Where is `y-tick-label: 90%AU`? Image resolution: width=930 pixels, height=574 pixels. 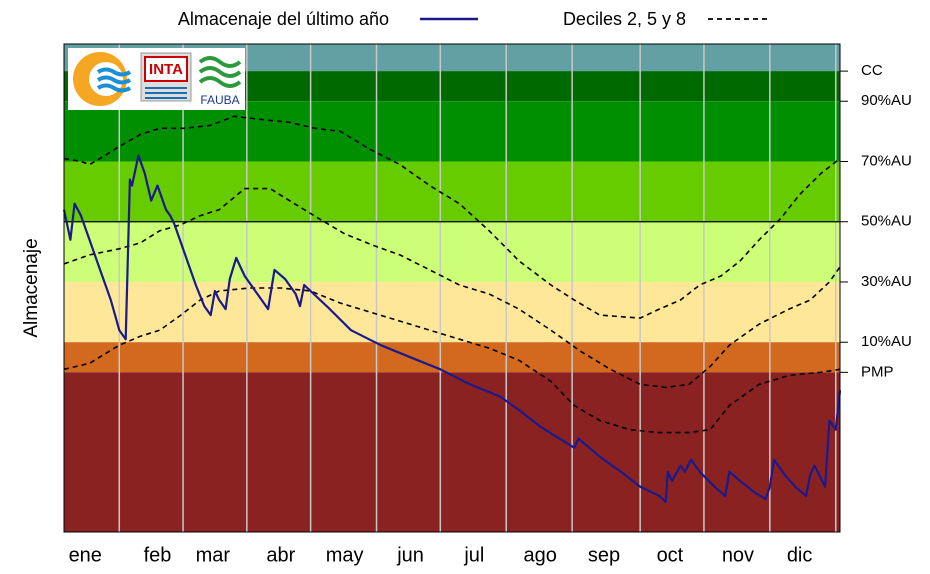 y-tick-label: 90%AU is located at coordinates (886, 100).